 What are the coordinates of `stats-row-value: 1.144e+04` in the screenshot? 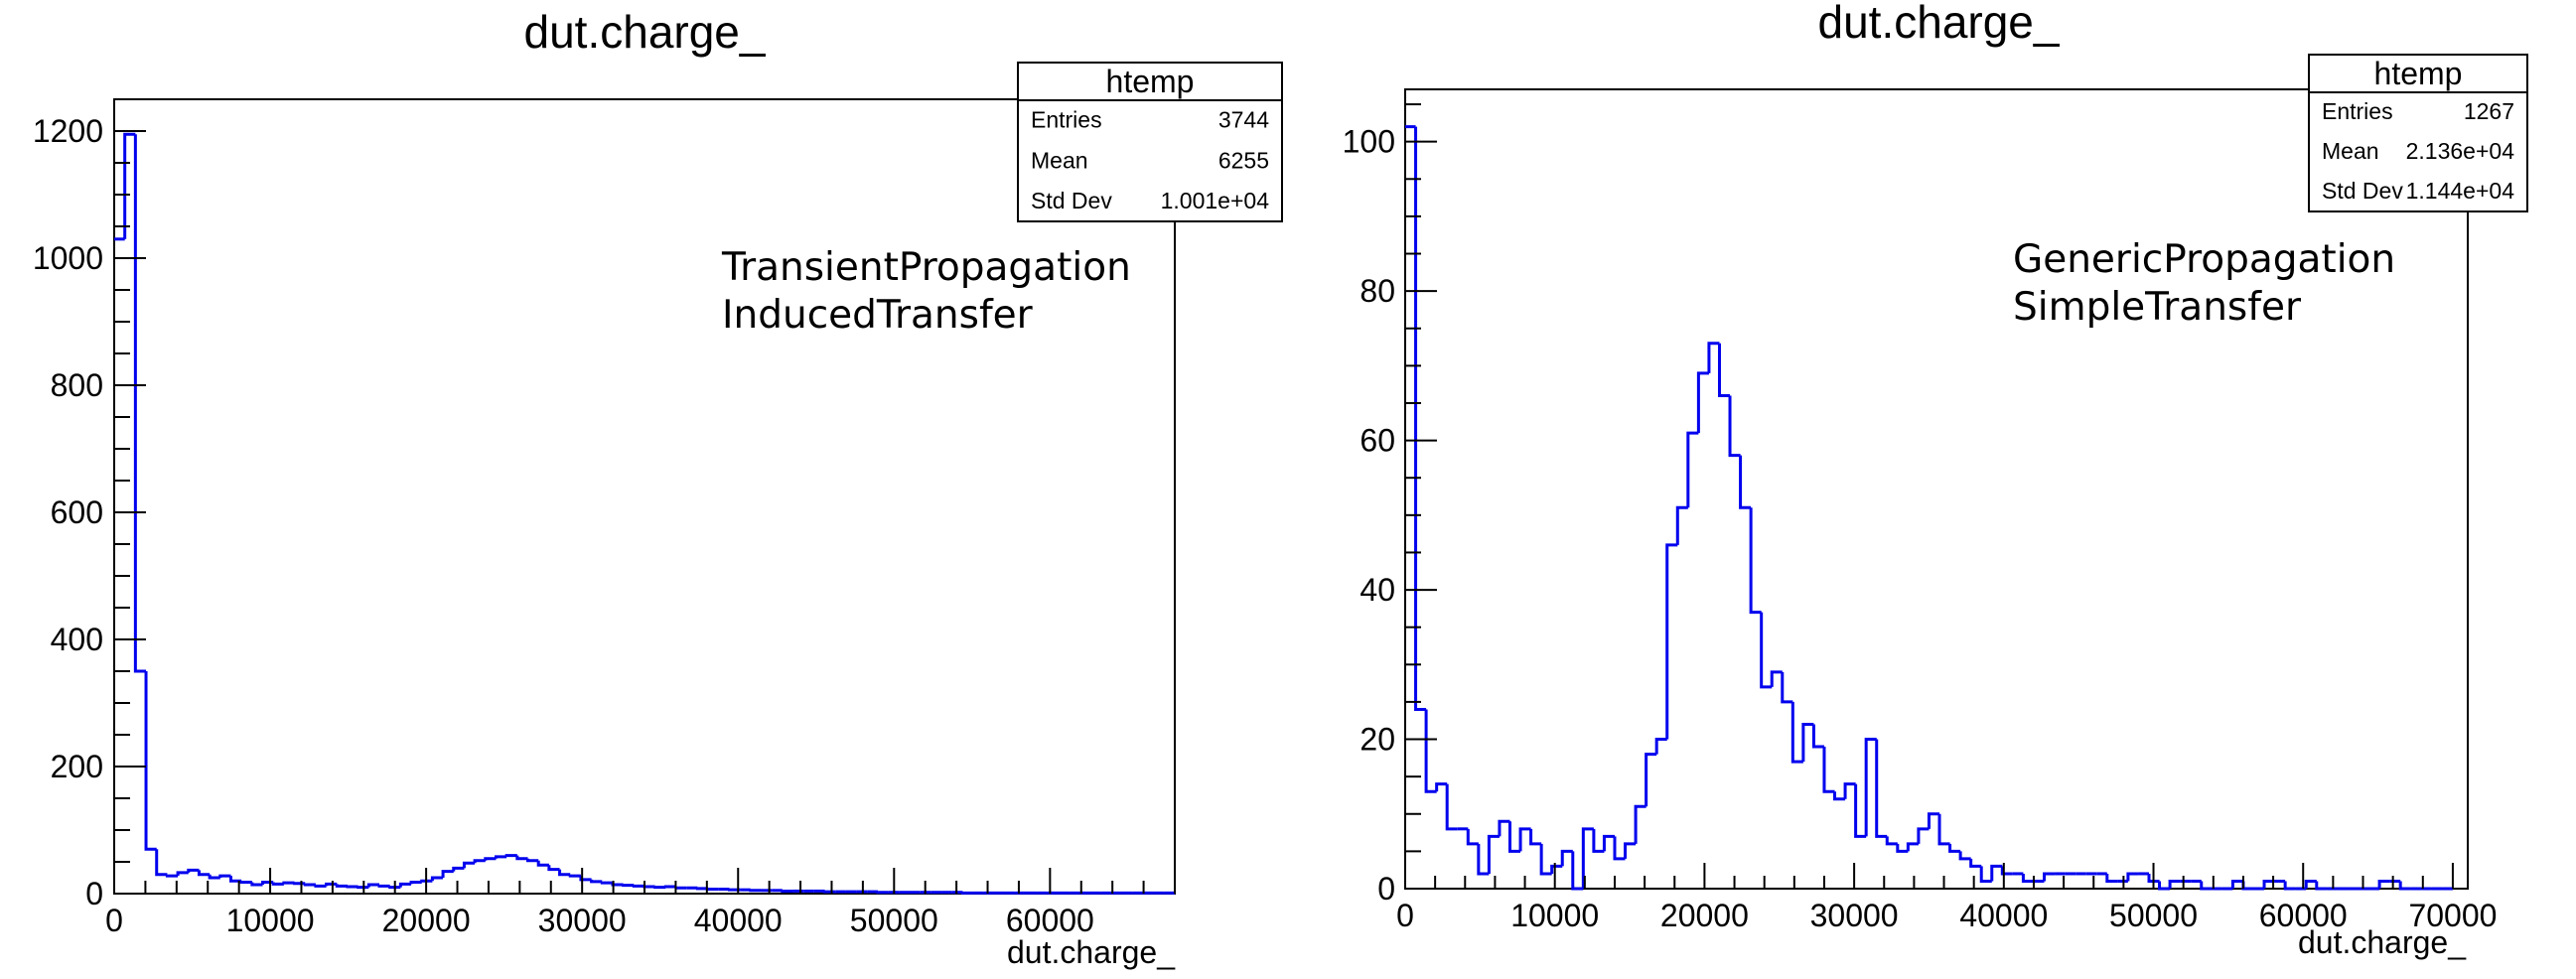 It's located at (2460, 191).